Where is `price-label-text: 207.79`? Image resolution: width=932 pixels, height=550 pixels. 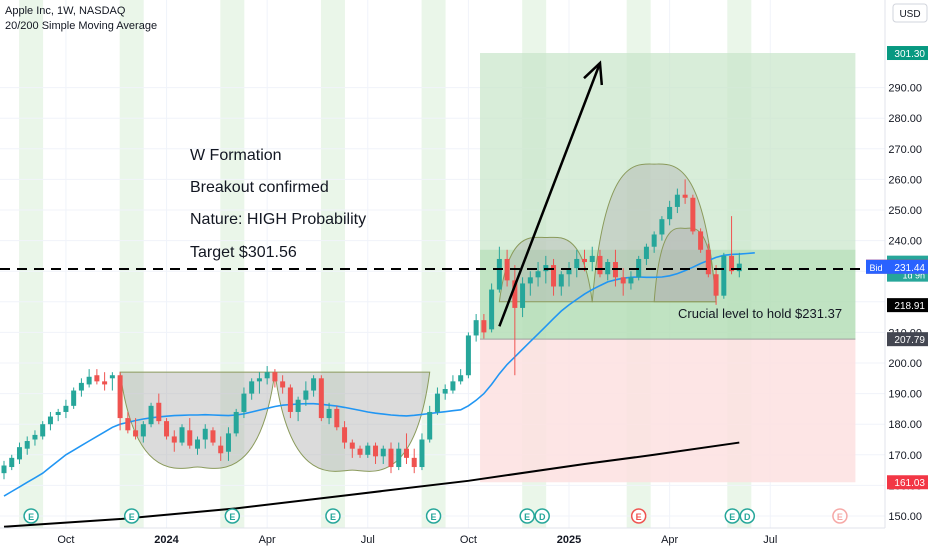 price-label-text: 207.79 is located at coordinates (909, 340).